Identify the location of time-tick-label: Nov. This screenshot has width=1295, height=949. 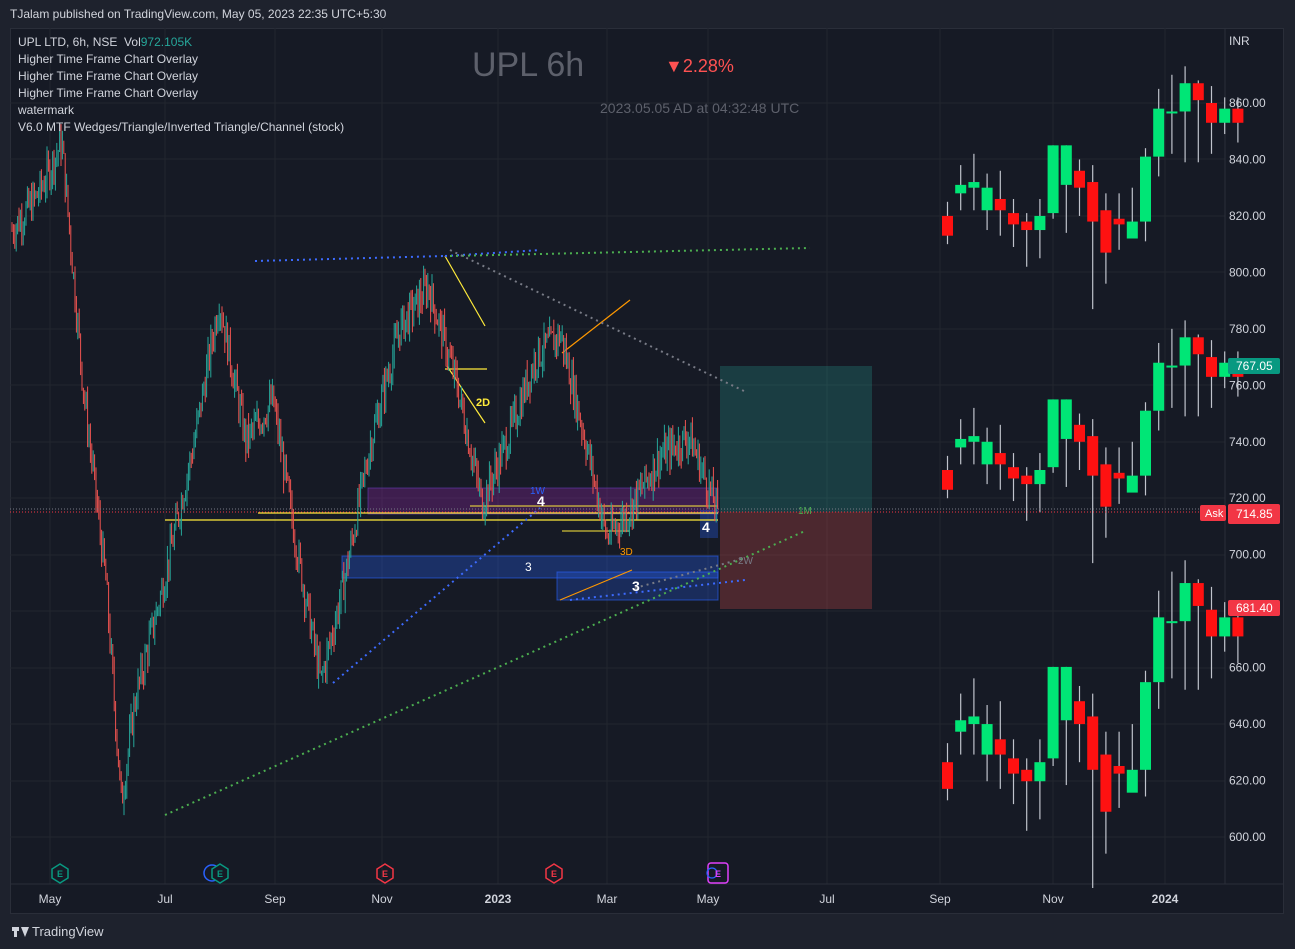
(1052, 899).